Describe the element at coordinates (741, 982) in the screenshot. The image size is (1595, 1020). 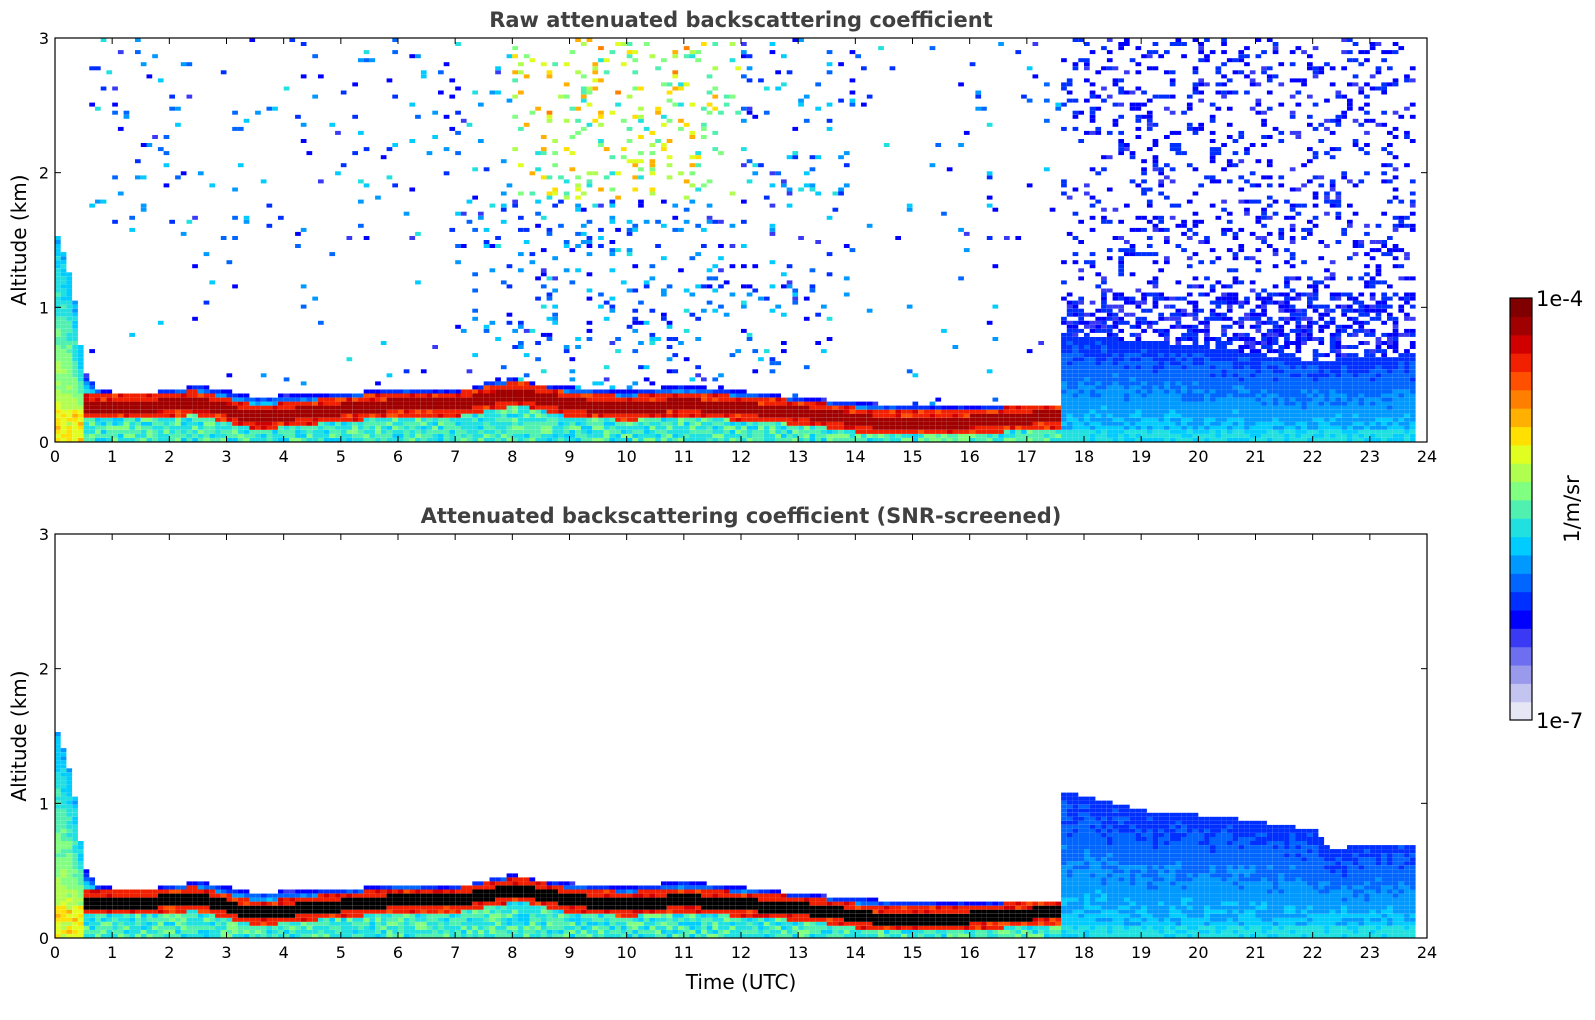
I see `panel-2-x-label: Time (UTC)` at that location.